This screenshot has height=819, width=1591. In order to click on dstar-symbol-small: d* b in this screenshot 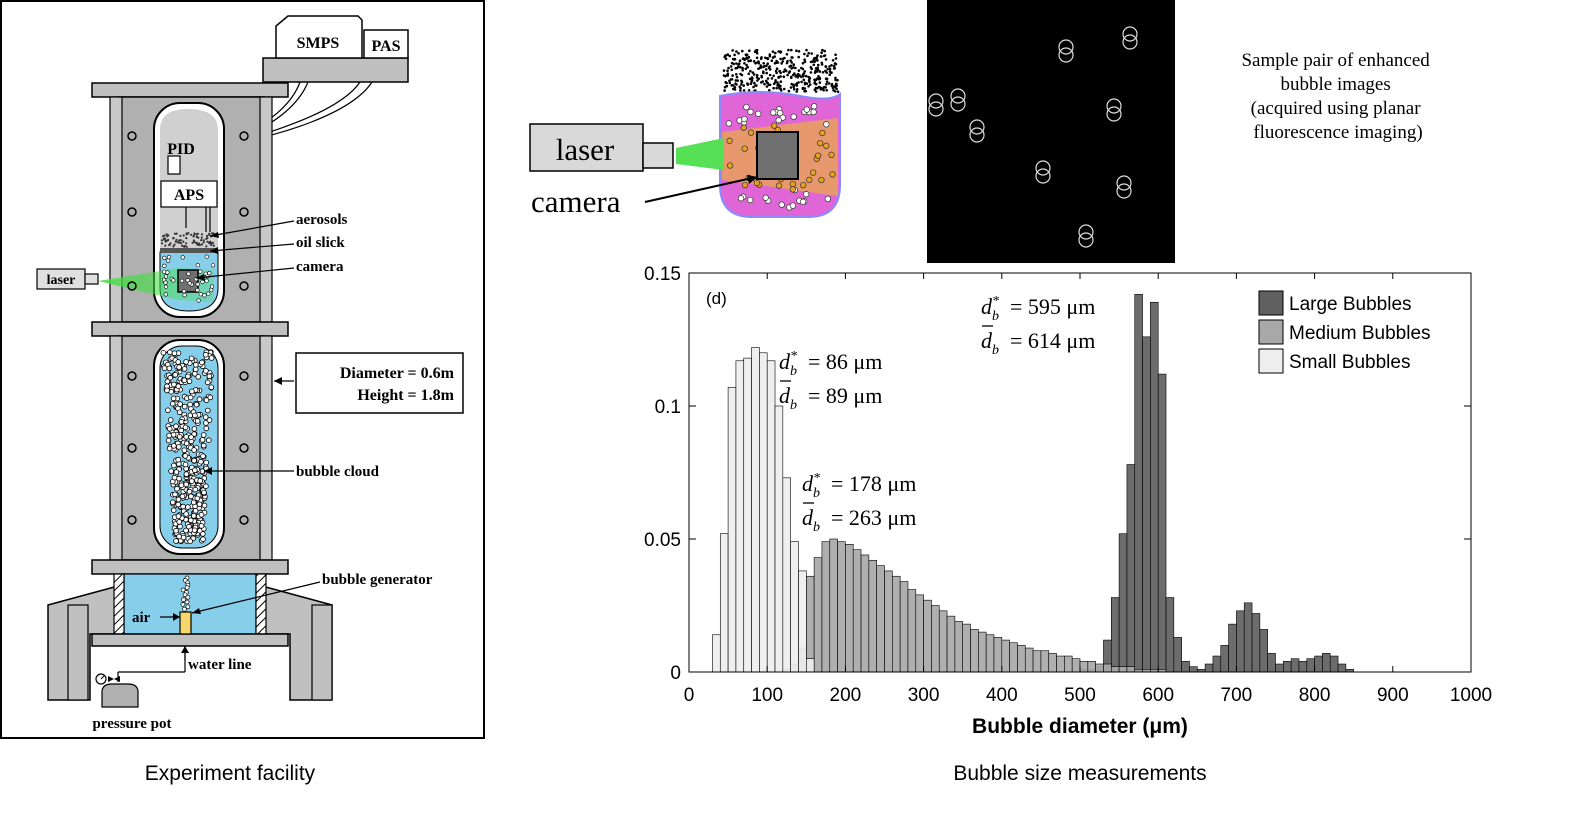, I will do `click(788, 364)`.